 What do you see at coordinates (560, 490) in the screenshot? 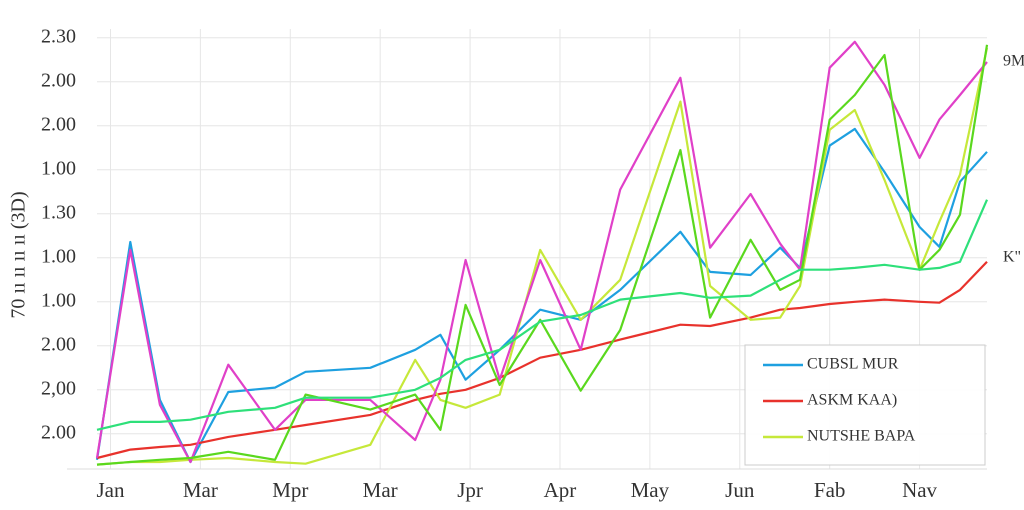
I see `x-tick-label: Apr` at bounding box center [560, 490].